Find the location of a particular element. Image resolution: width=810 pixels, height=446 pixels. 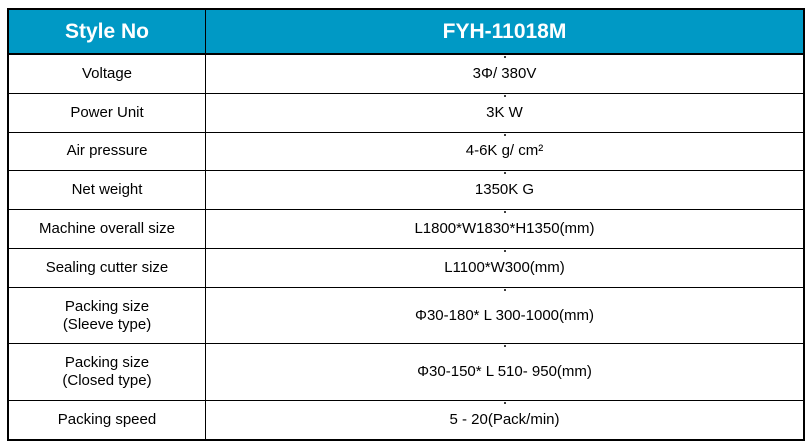

spec-value-cell: 4-6K g/ cm² is located at coordinates (504, 152).